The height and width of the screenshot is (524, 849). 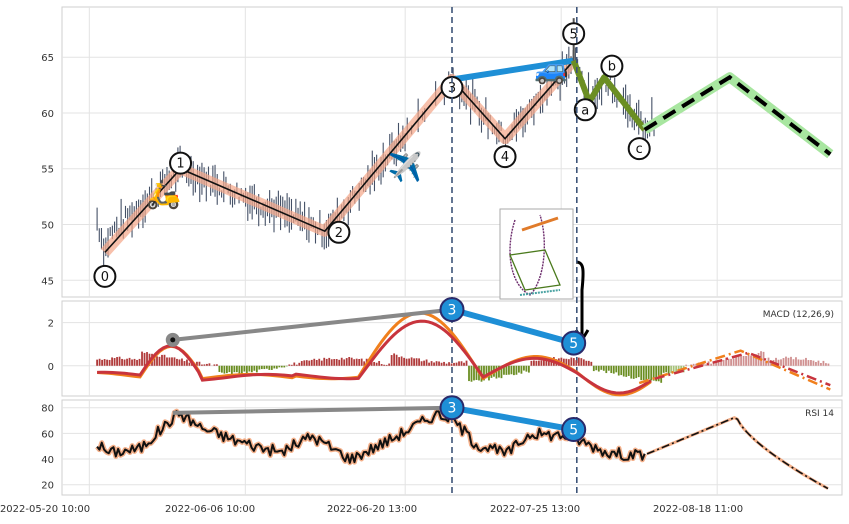 What do you see at coordinates (737, 115) in the screenshot?
I see `projection-line` at bounding box center [737, 115].